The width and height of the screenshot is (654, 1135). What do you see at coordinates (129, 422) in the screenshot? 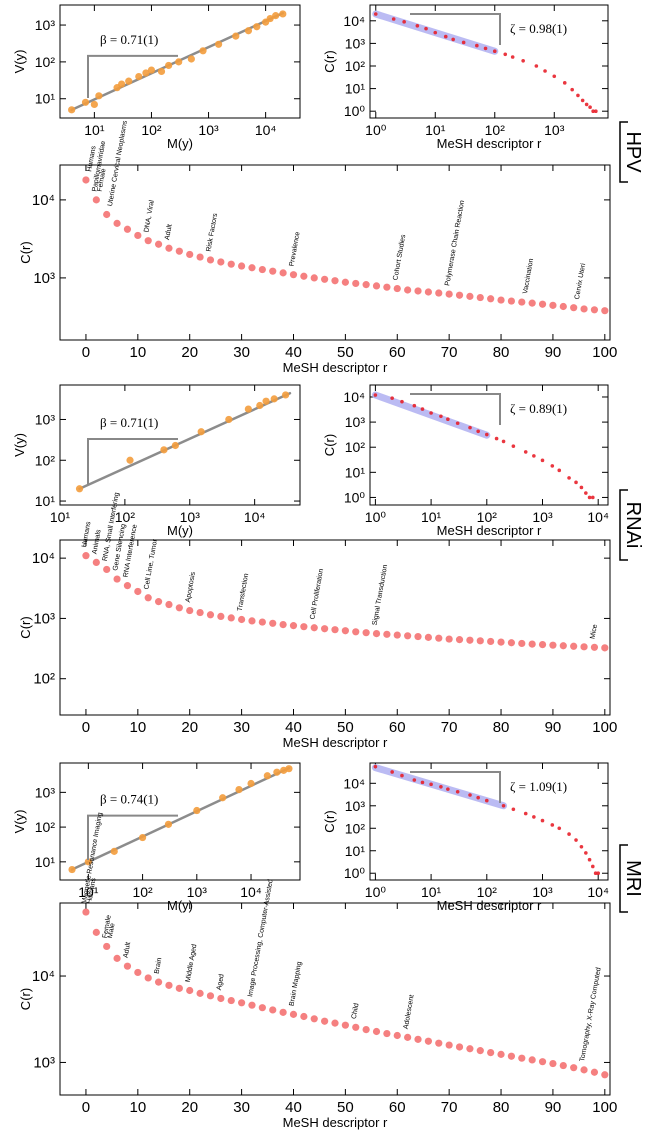
I see `annotation: β = 0.71(1)` at bounding box center [129, 422].